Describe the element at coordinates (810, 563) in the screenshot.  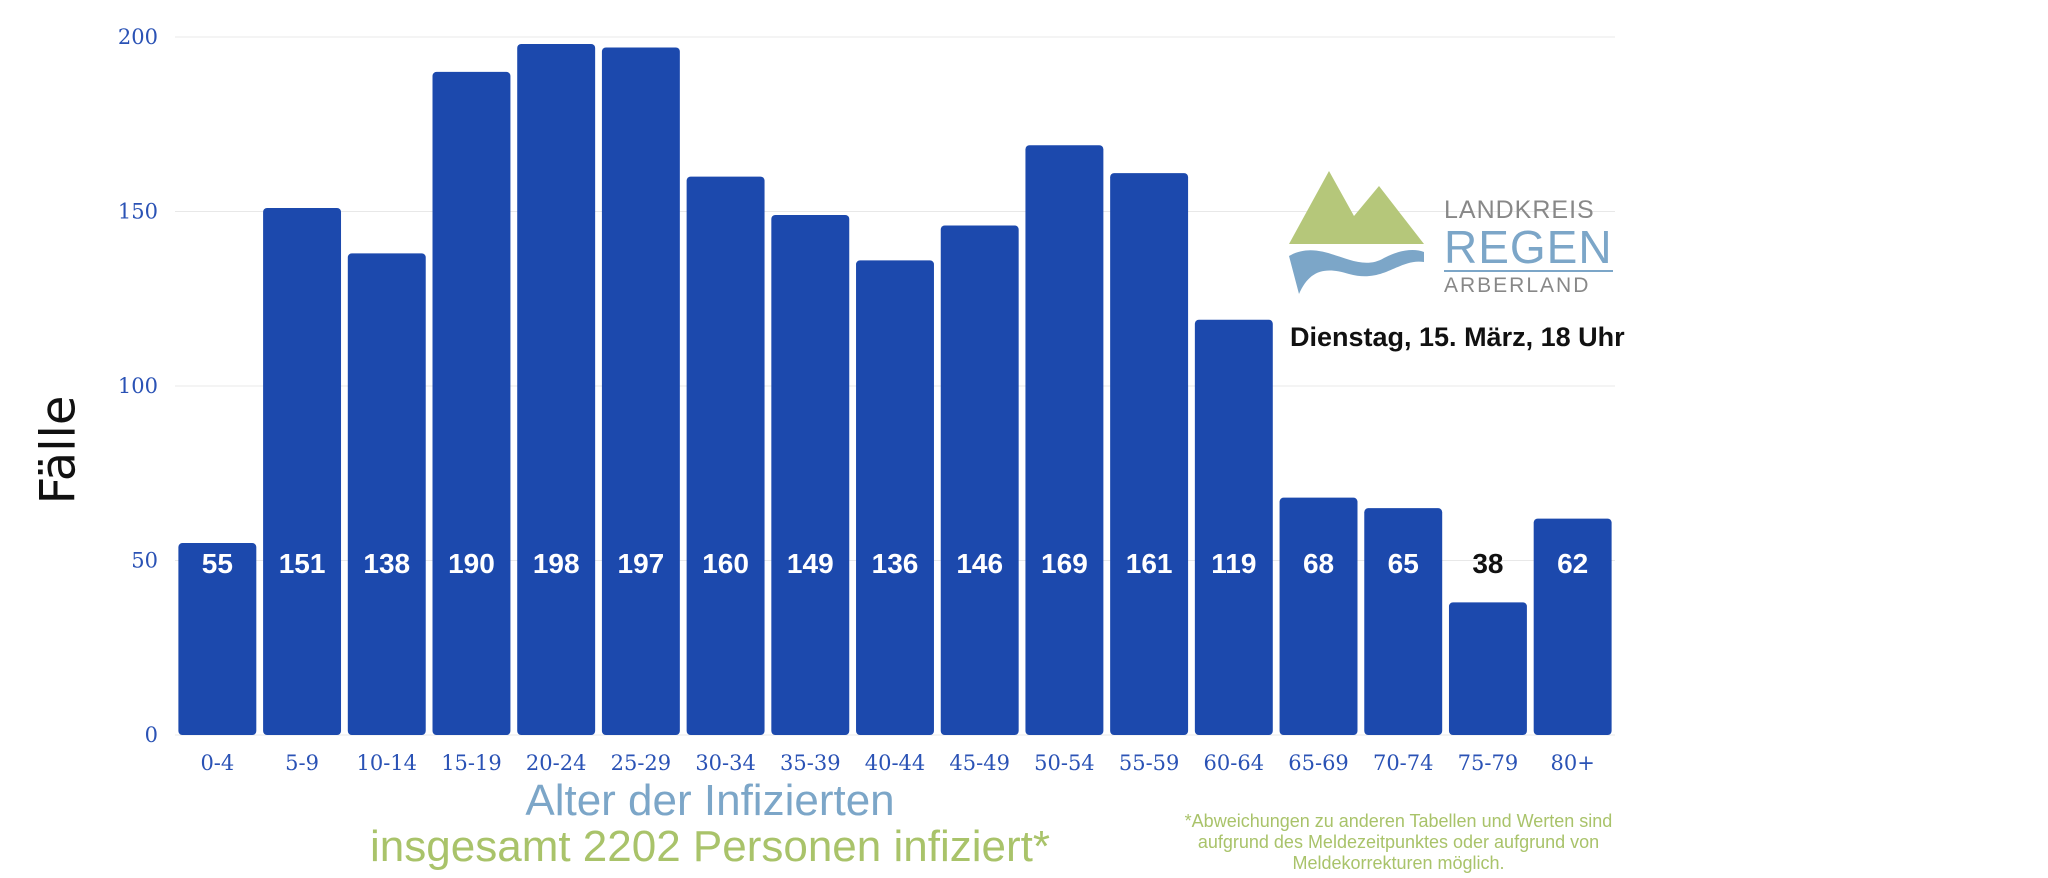
I see `value-label: 149` at that location.